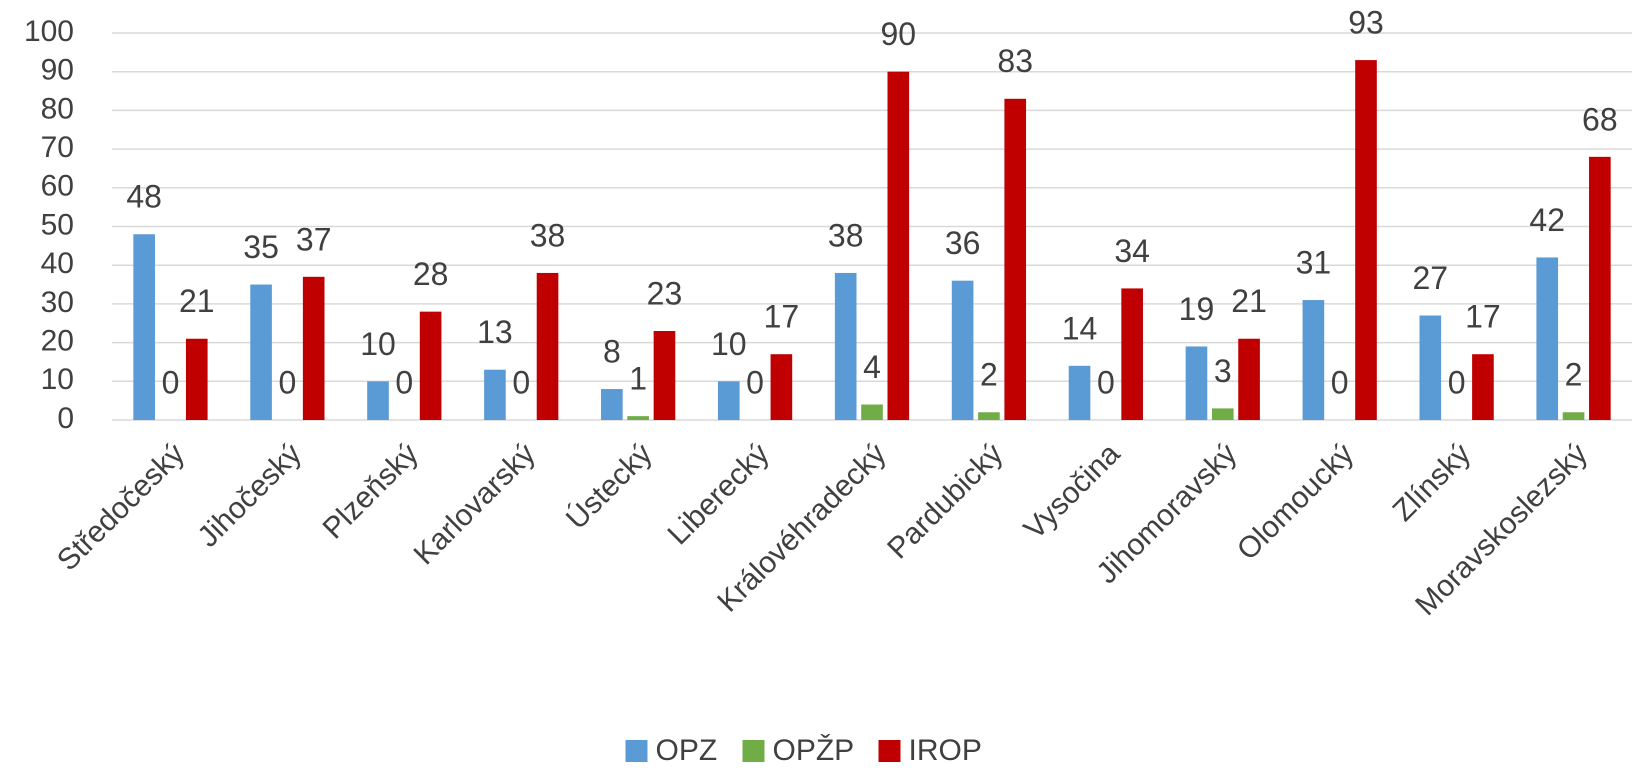 The width and height of the screenshot is (1640, 775). What do you see at coordinates (475, 504) in the screenshot?
I see `x-tick: Karlovarský` at bounding box center [475, 504].